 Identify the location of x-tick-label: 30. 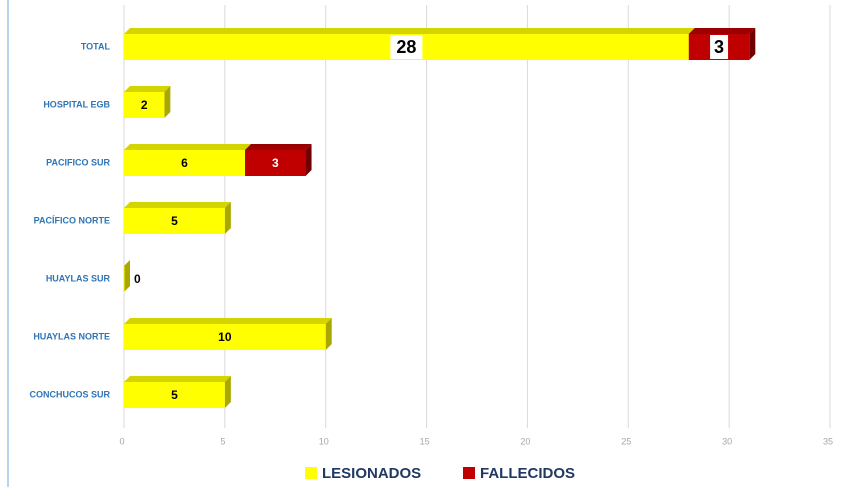
(727, 441).